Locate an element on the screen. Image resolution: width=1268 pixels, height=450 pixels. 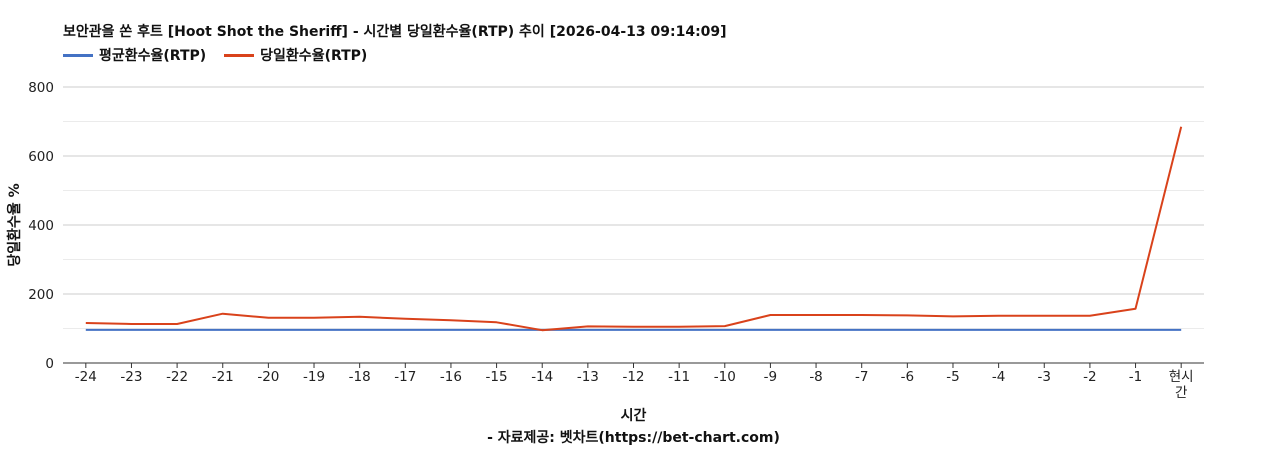
y-axis-label: 당일환수율 % is located at coordinates (14, 224).